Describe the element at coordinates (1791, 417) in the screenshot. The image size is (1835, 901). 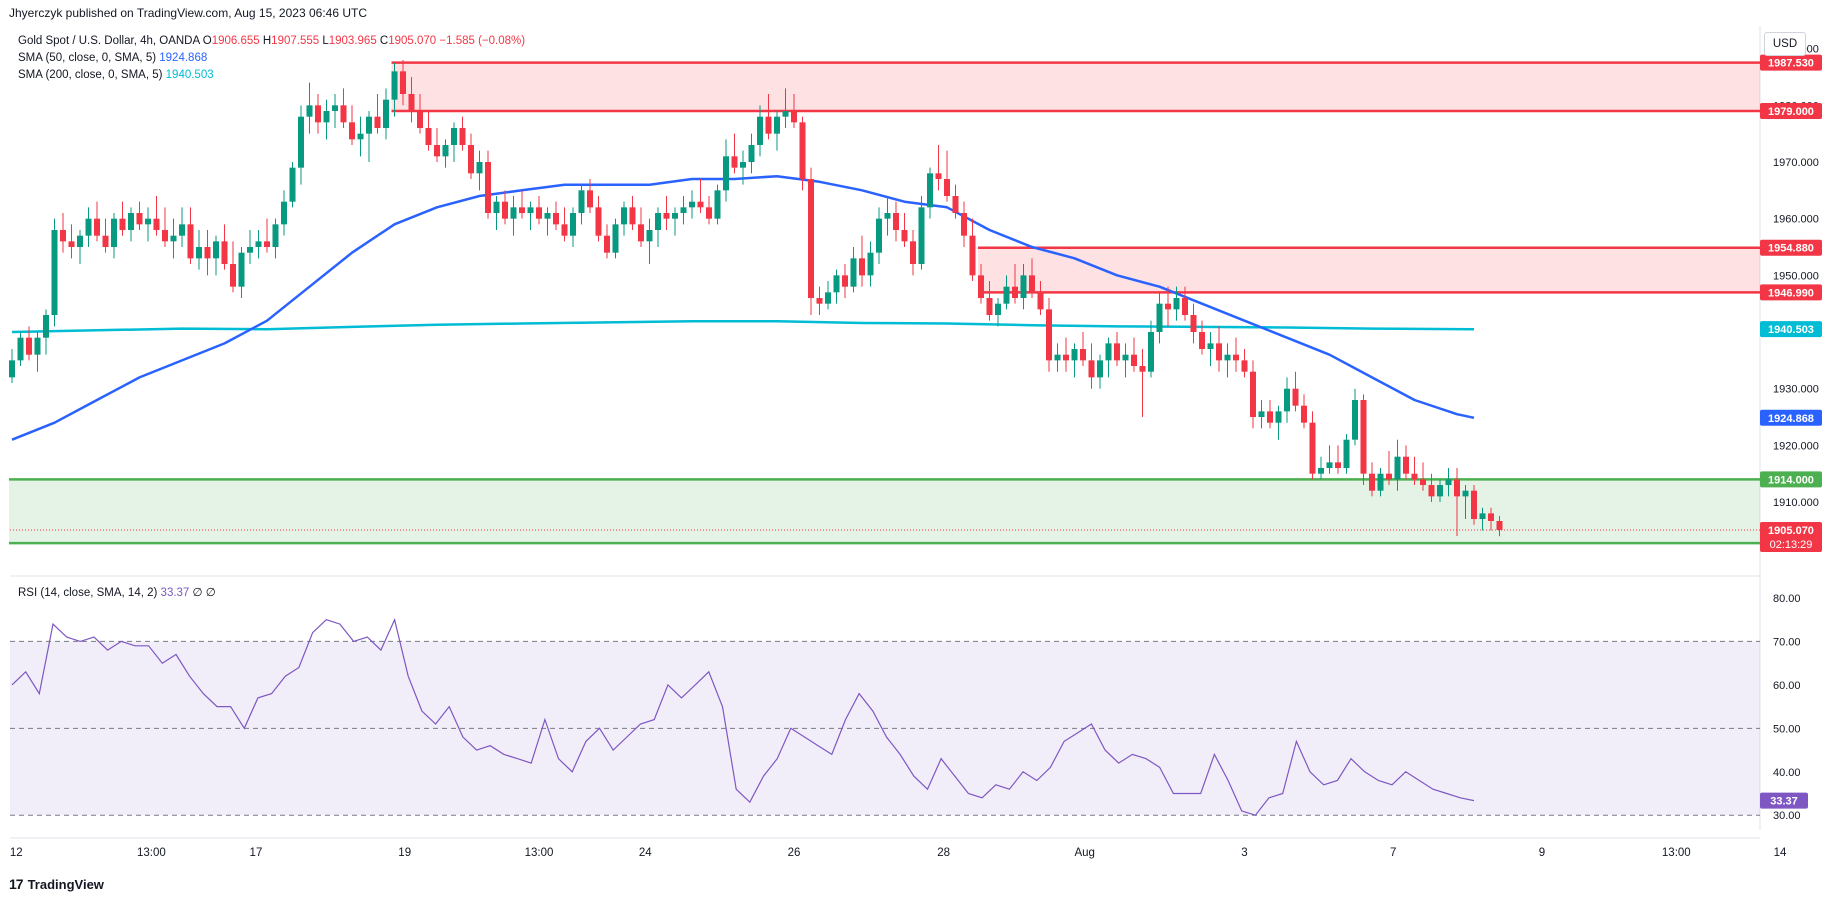
I see `sma50-price-label-bg` at that location.